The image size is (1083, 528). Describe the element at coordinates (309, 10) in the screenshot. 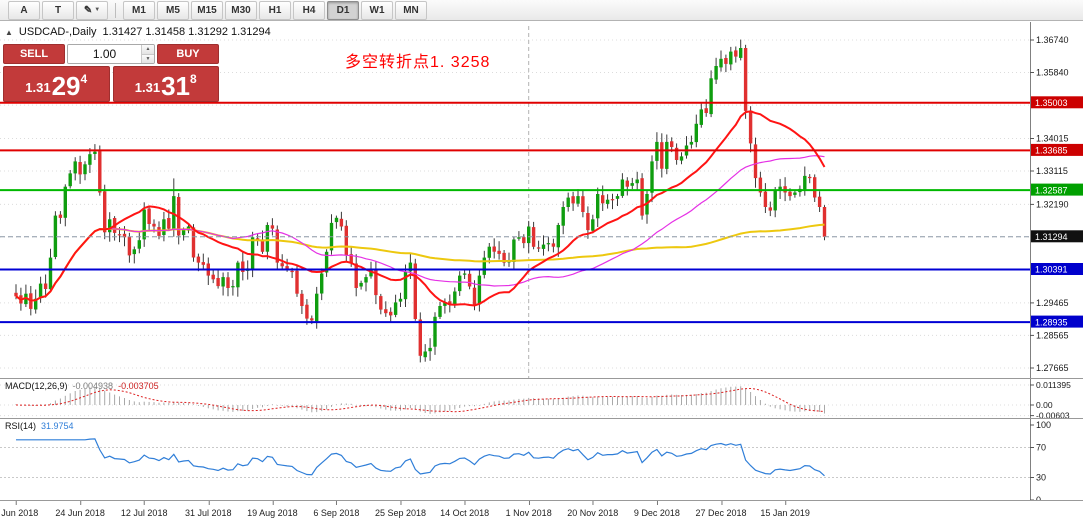

I see `timeframe-H4-button: H4` at that location.